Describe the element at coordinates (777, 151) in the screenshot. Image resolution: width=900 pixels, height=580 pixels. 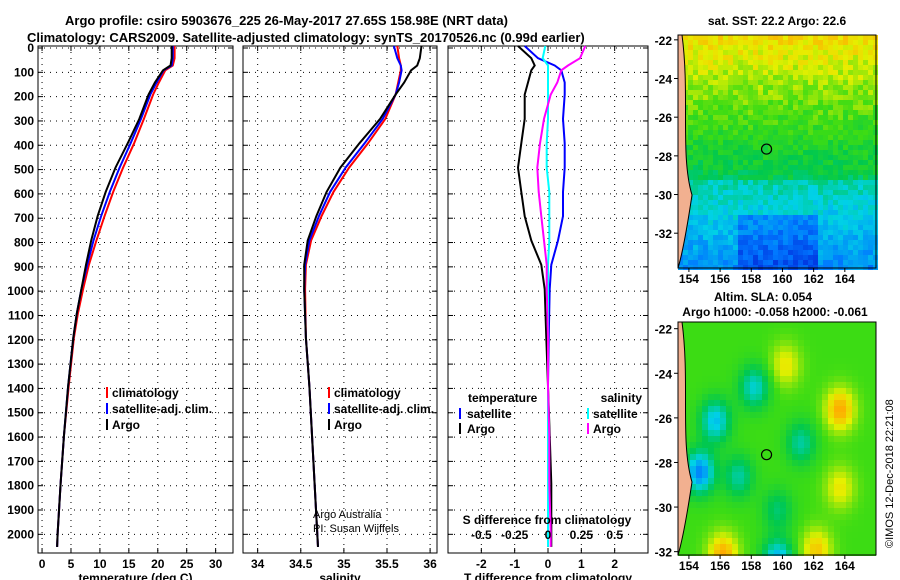
I see `map-frame` at that location.